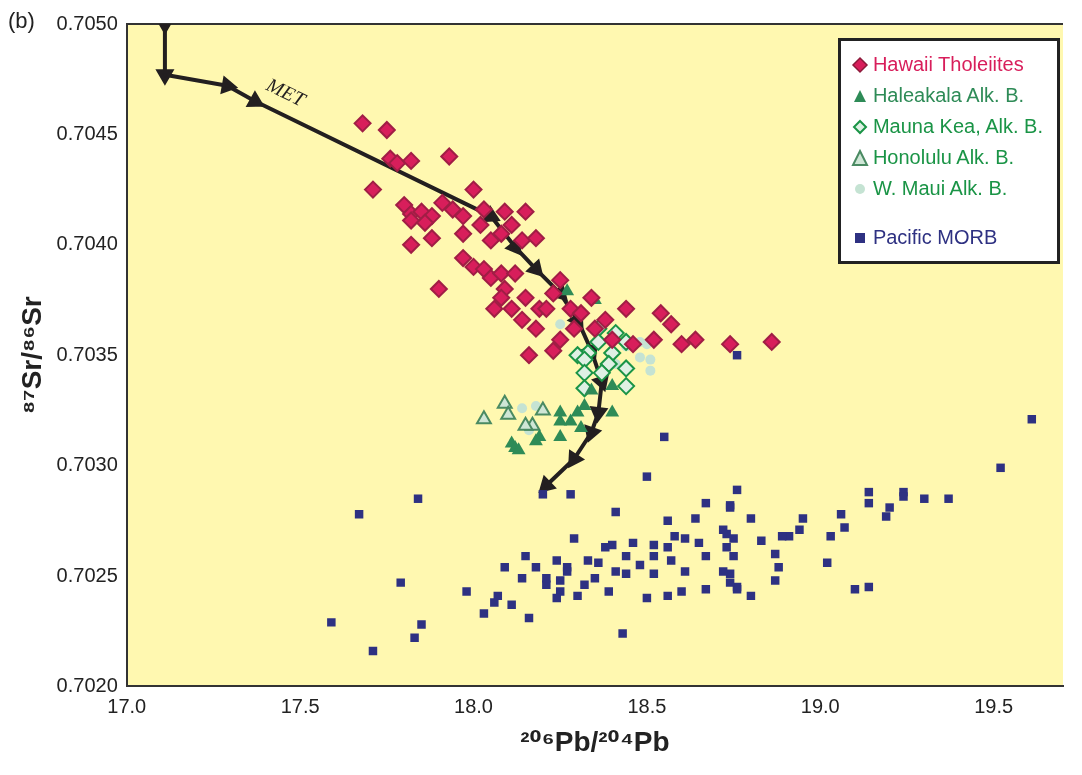 This screenshot has width=1082, height=775. What do you see at coordinates (595, 741) in the screenshot?
I see `x-axis-title: ²⁰⁶Pb/²⁰⁴Pb` at bounding box center [595, 741].